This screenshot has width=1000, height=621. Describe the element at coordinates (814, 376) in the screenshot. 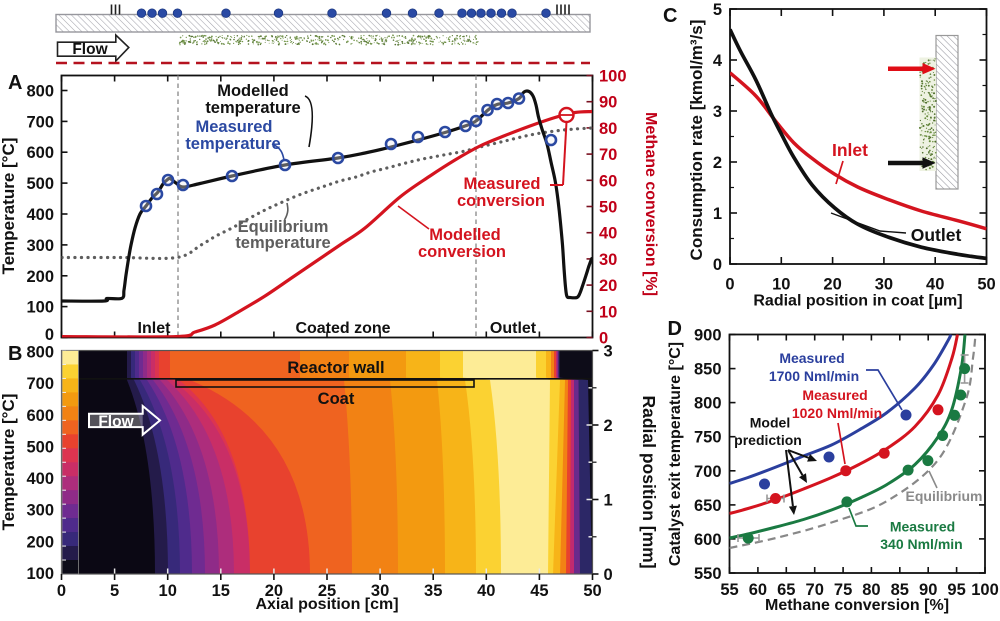

I see `svg-text: 1700 Nml/min` at that location.